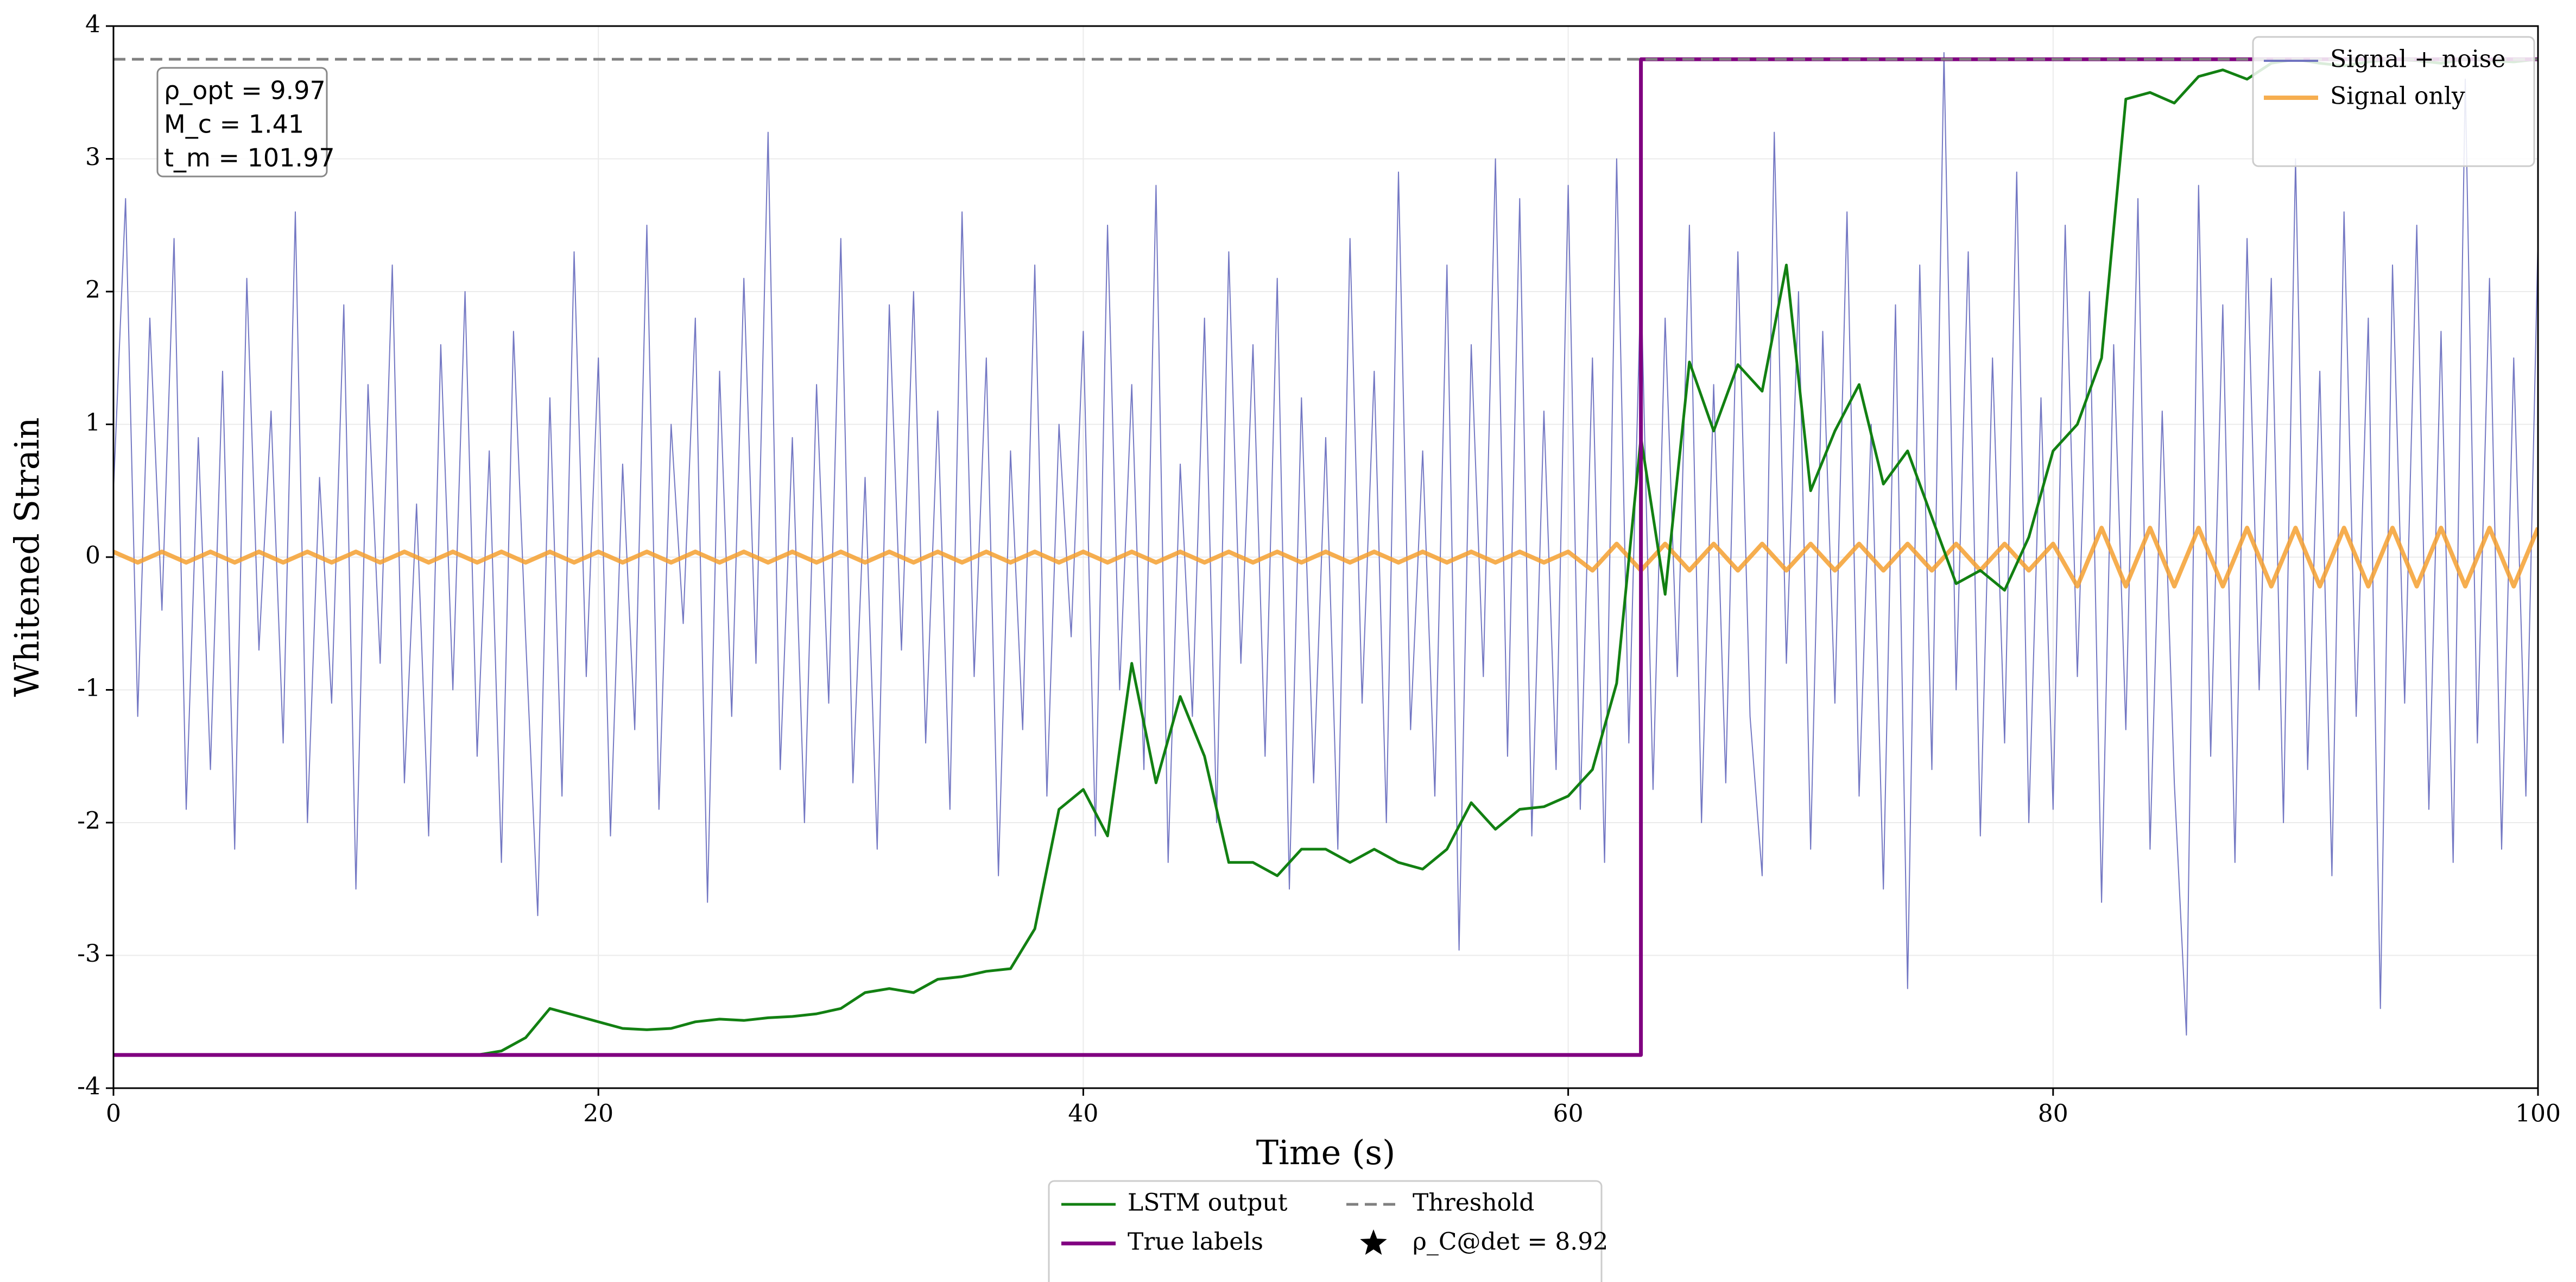 The width and height of the screenshot is (2576, 1282). What do you see at coordinates (88, 688) in the screenshot?
I see `y-tick-label: -1` at bounding box center [88, 688].